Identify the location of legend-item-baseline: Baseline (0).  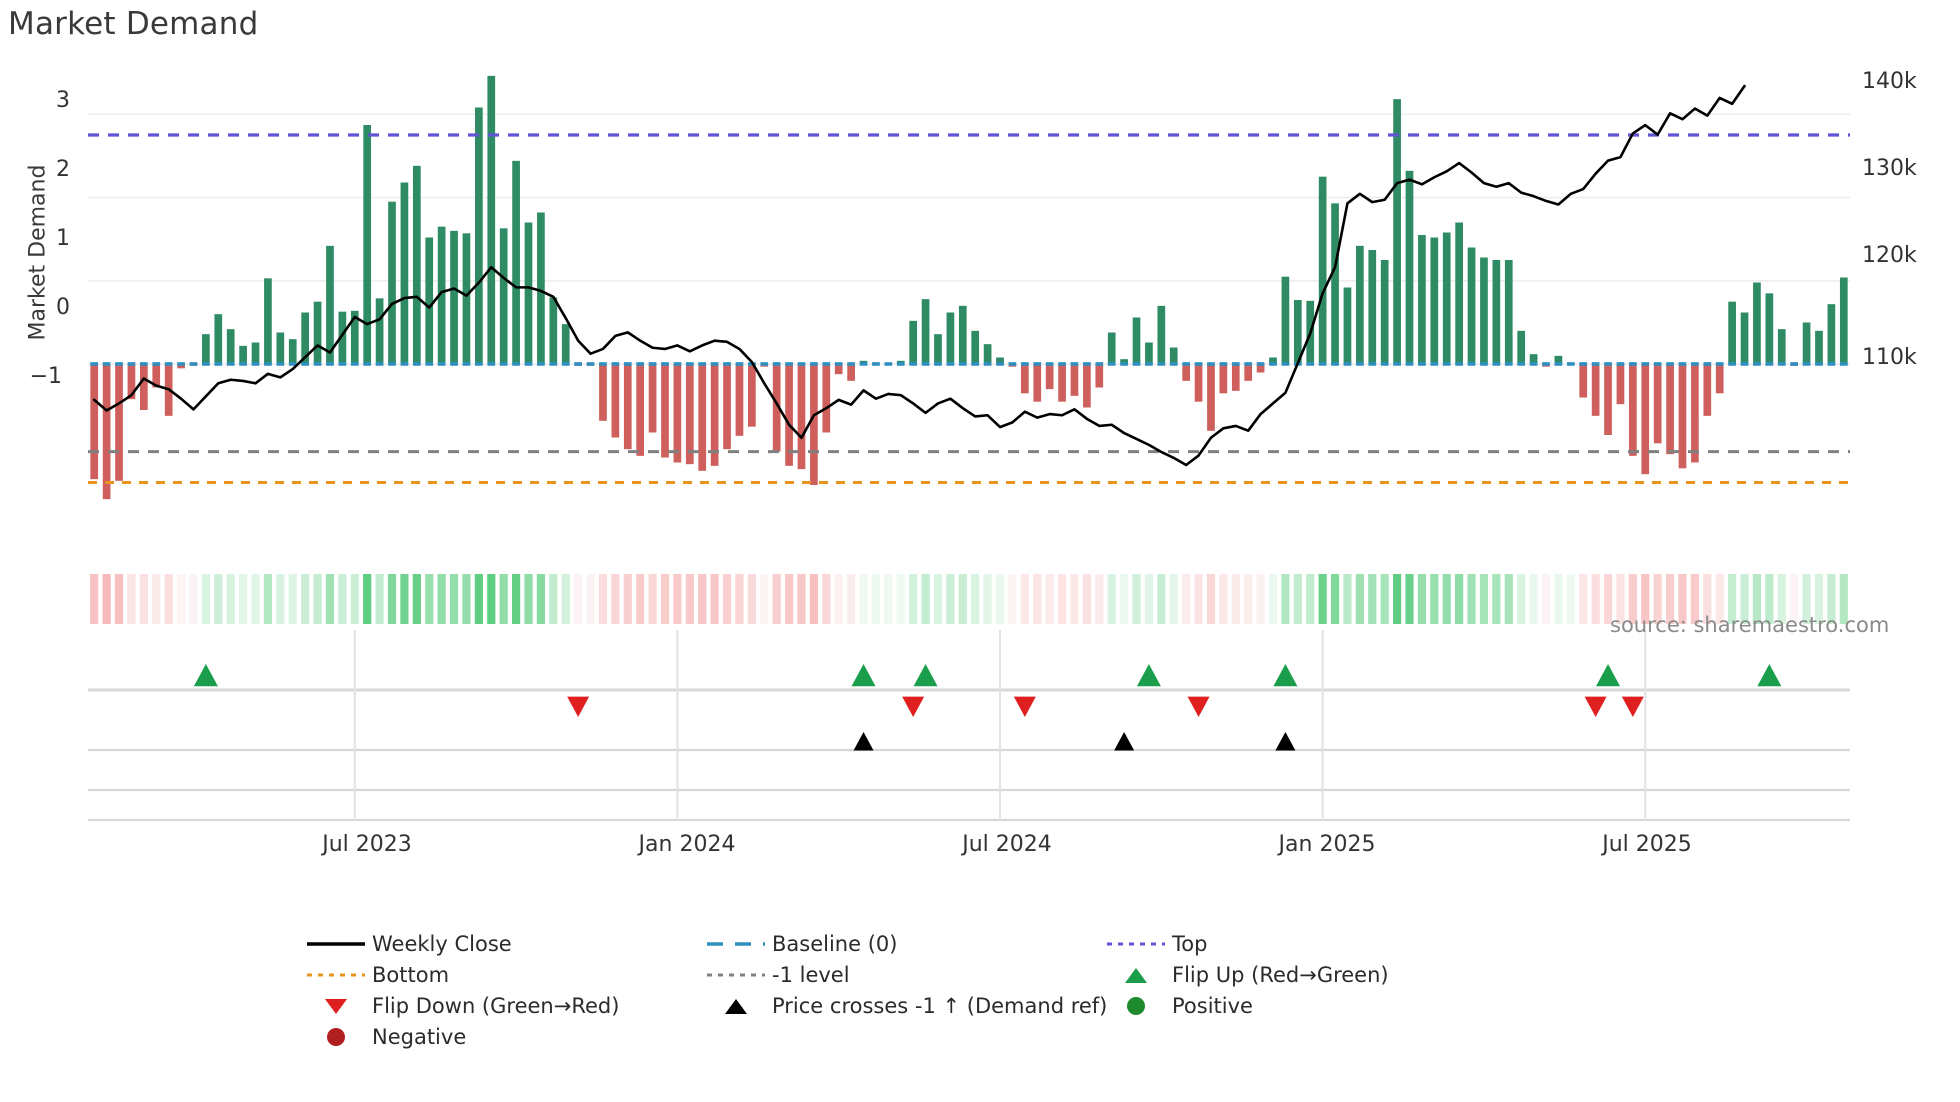
(895, 943).